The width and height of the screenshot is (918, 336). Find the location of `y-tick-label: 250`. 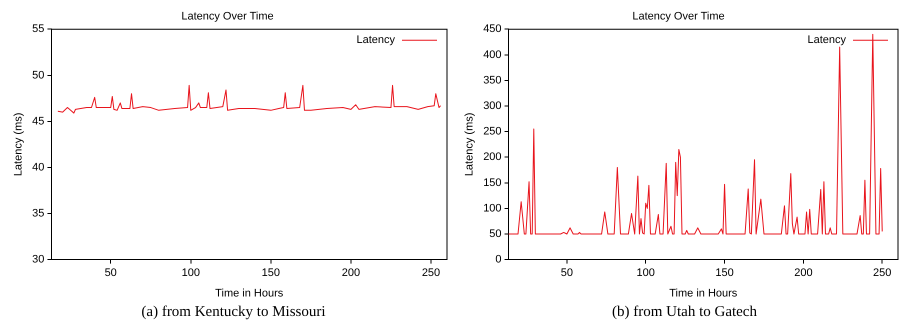

y-tick-label: 250 is located at coordinates (492, 132).